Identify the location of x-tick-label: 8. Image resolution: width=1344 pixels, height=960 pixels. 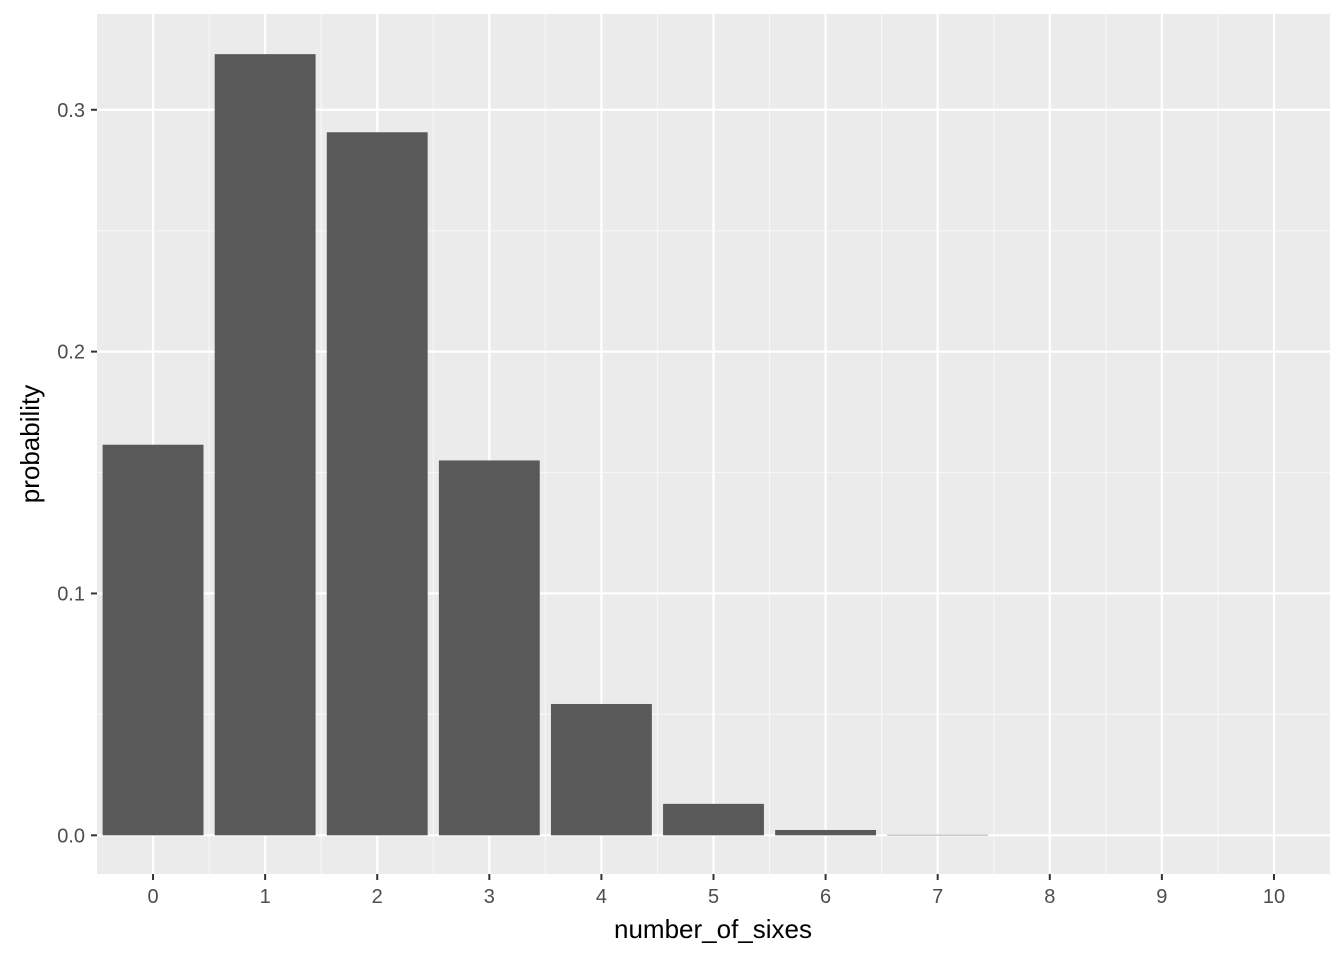
(1049, 897).